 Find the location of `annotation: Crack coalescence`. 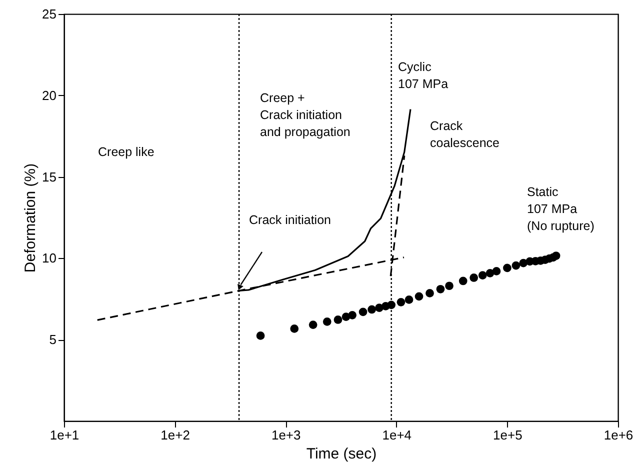

annotation: Crack coalescence is located at coordinates (465, 134).